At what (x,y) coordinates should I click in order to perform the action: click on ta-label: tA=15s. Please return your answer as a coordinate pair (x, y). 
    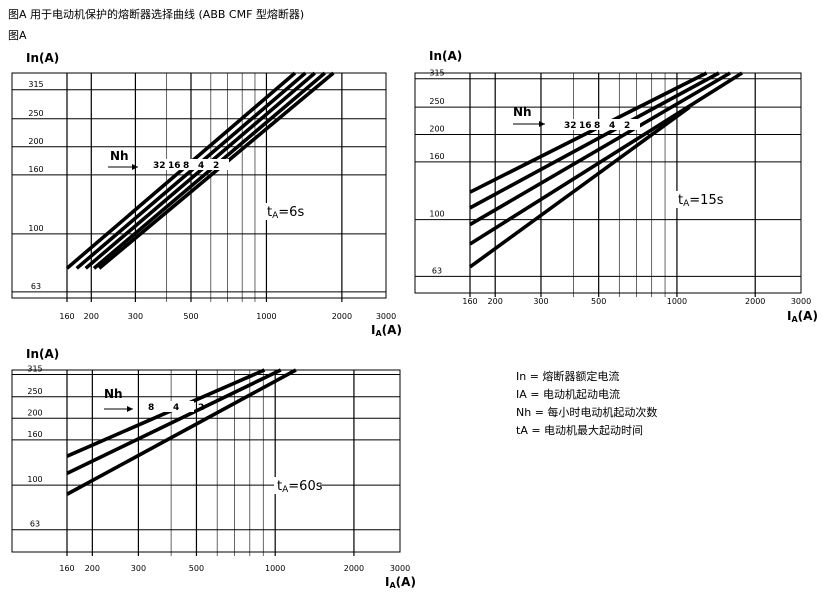
    Looking at the image, I should click on (701, 201).